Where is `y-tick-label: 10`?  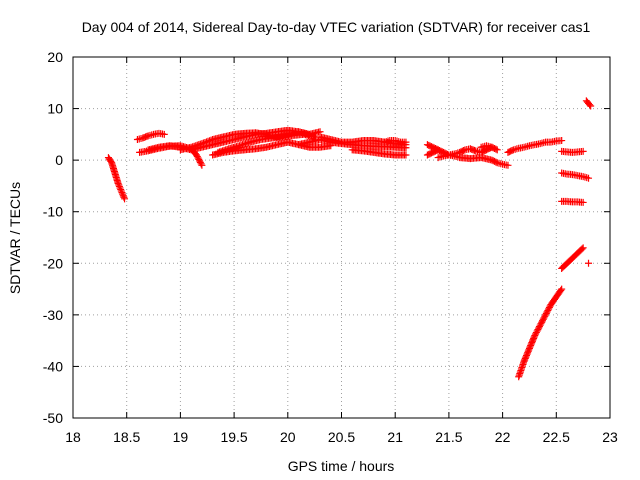
y-tick-label: 10 is located at coordinates (55, 109).